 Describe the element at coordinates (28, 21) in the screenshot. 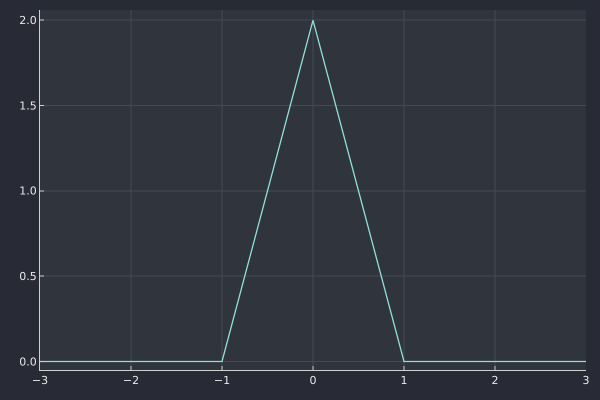

I see `y-tick-label: 2.0` at that location.